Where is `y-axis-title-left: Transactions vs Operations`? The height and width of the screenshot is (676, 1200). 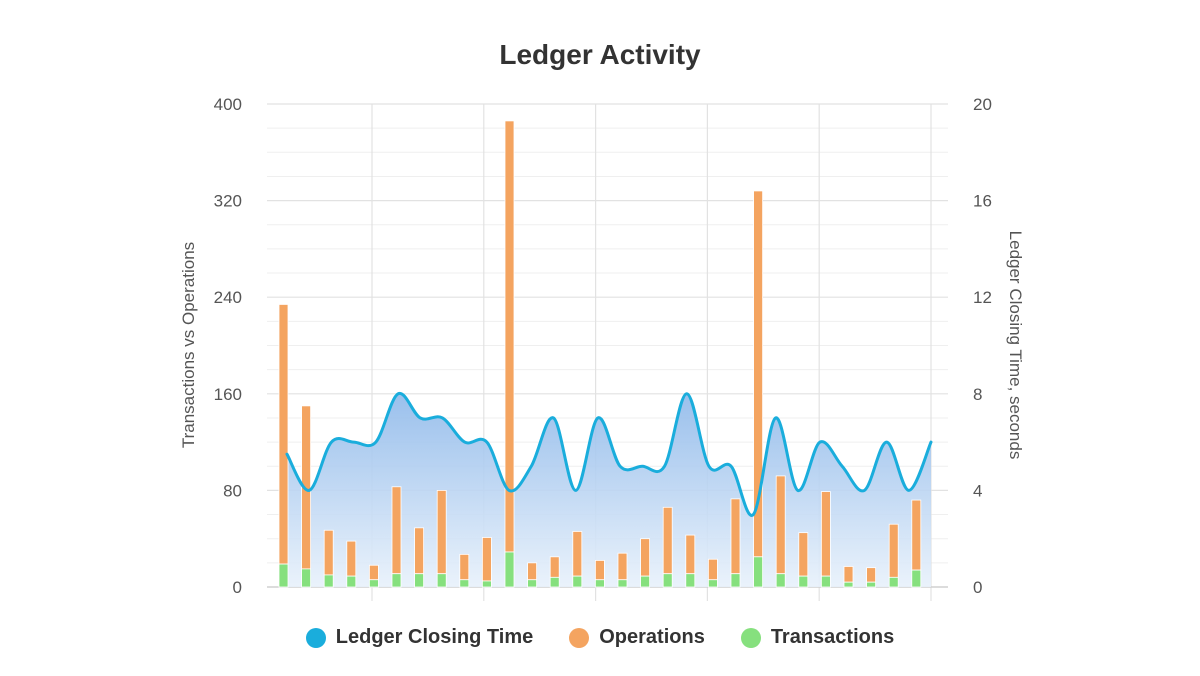 y-axis-title-left: Transactions vs Operations is located at coordinates (188, 345).